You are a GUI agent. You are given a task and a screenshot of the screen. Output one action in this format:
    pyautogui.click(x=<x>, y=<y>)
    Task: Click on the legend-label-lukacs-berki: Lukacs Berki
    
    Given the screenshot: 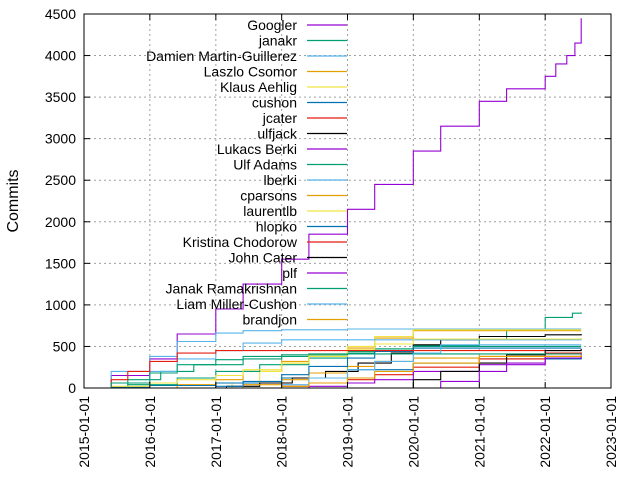 What is the action you would take?
    pyautogui.click(x=257, y=149)
    